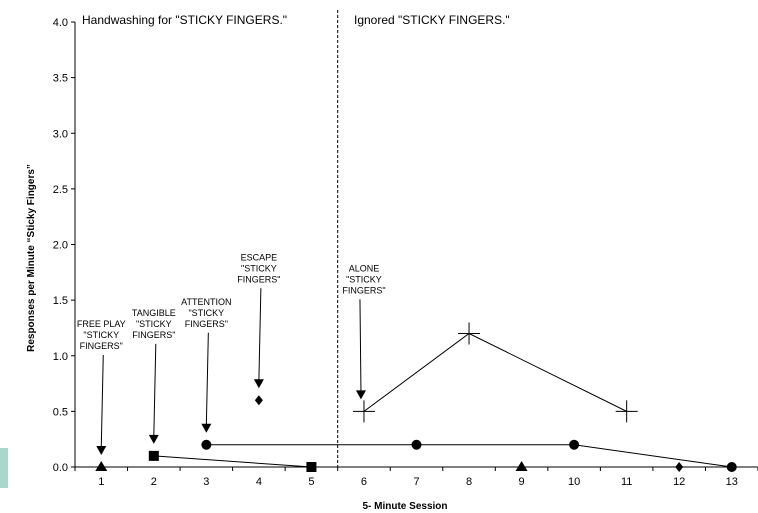 The image size is (758, 513). What do you see at coordinates (101, 324) in the screenshot?
I see `annotation-text: FREE PLAY` at bounding box center [101, 324].